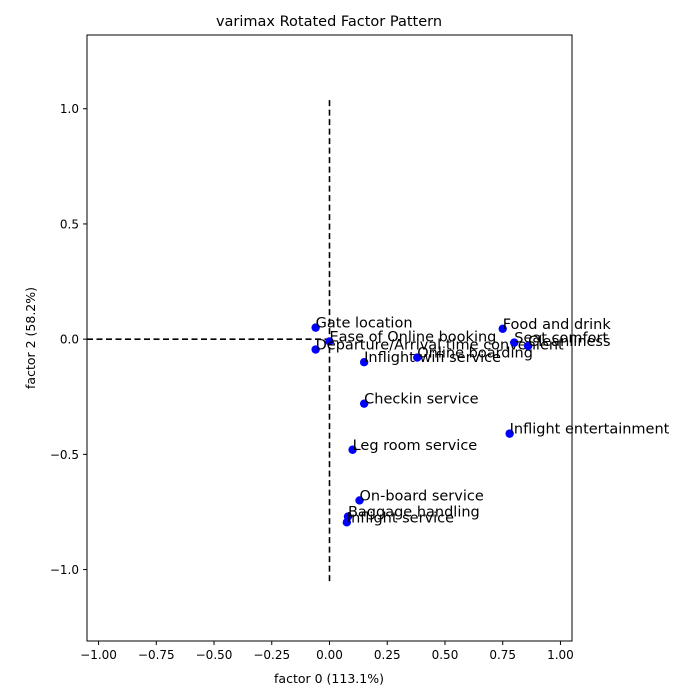  Describe the element at coordinates (415, 446) in the screenshot. I see `point-label: Leg room service` at that location.